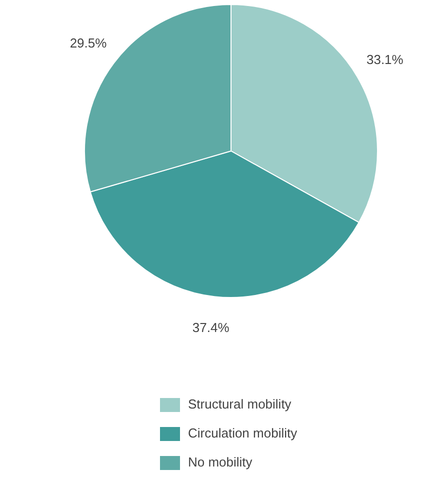  I want to click on legend-label: No mobility, so click(220, 462).